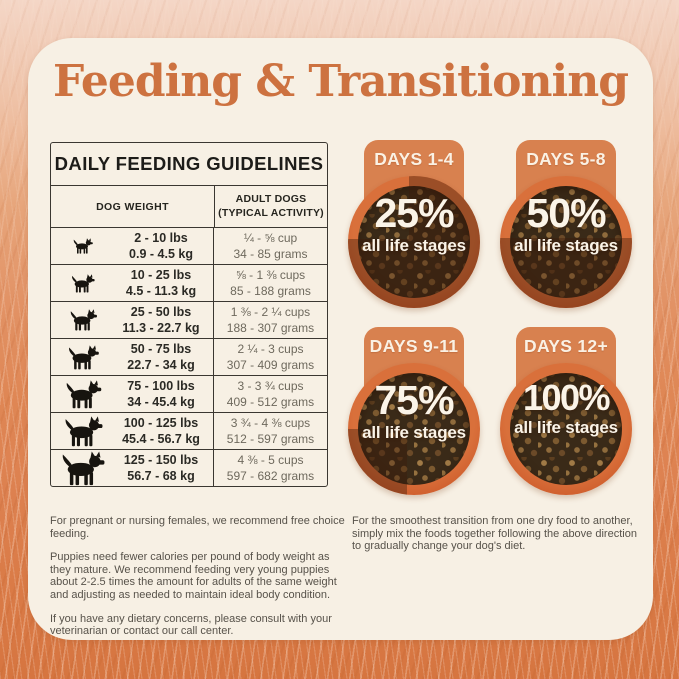 Image resolution: width=679 pixels, height=679 pixels. Describe the element at coordinates (341, 81) in the screenshot. I see `page-title: Feeding & Transitioning` at that location.